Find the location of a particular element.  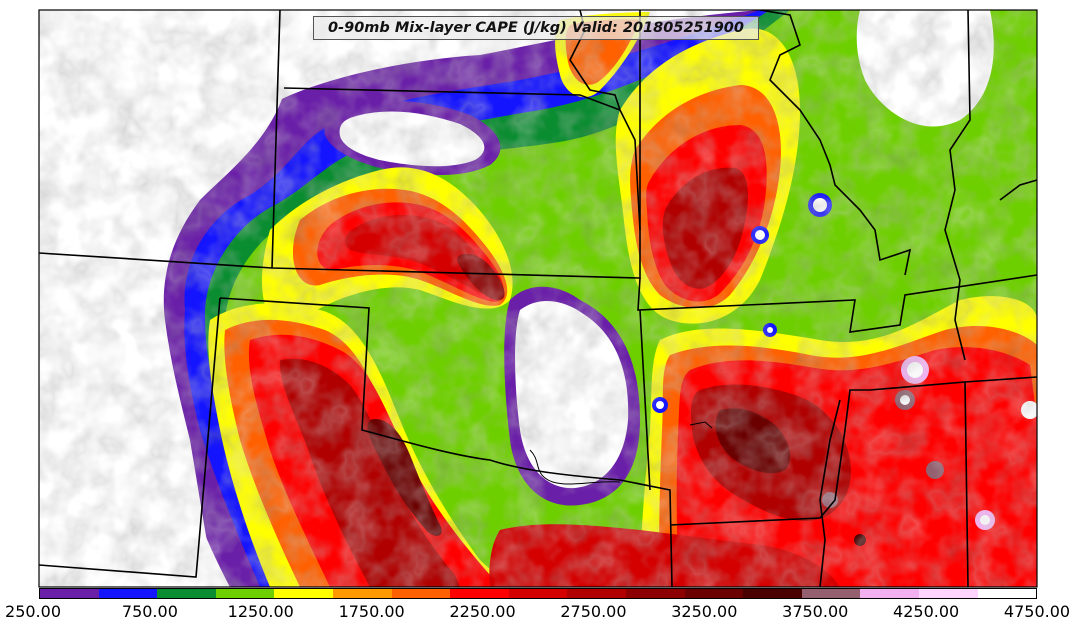

colorbar-tick-label: 4750.00 is located at coordinates (1037, 611).